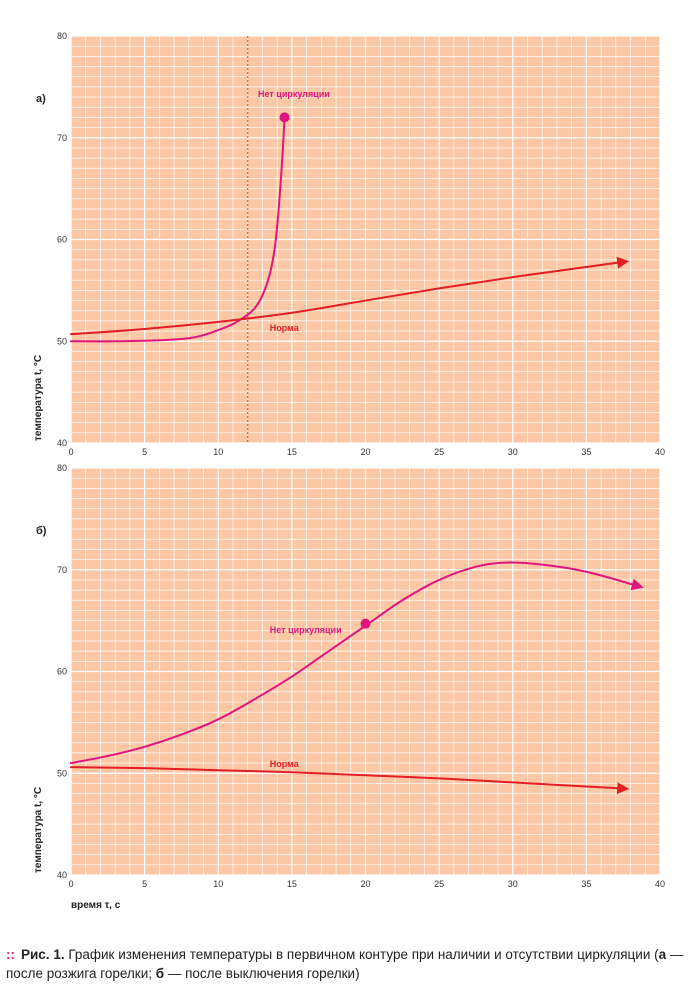 The image size is (700, 991). Describe the element at coordinates (345, 964) in the screenshot. I see `caption-text-2: — после розжига горелки;` at that location.